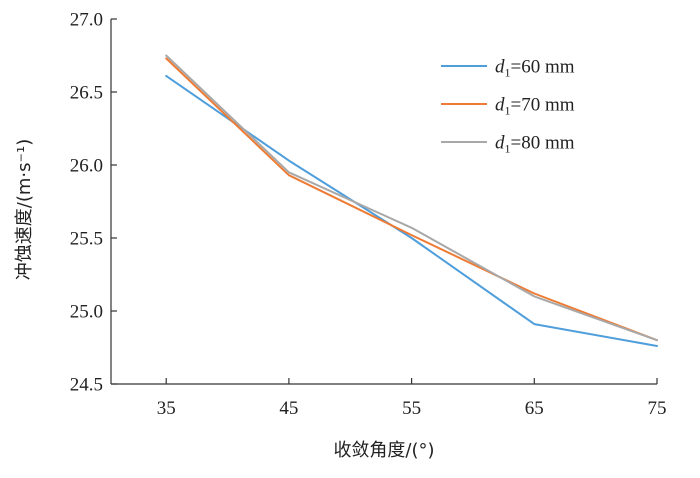 This screenshot has width=700, height=478. Describe the element at coordinates (86, 166) in the screenshot. I see `y-tick-label: 26.0` at that location.